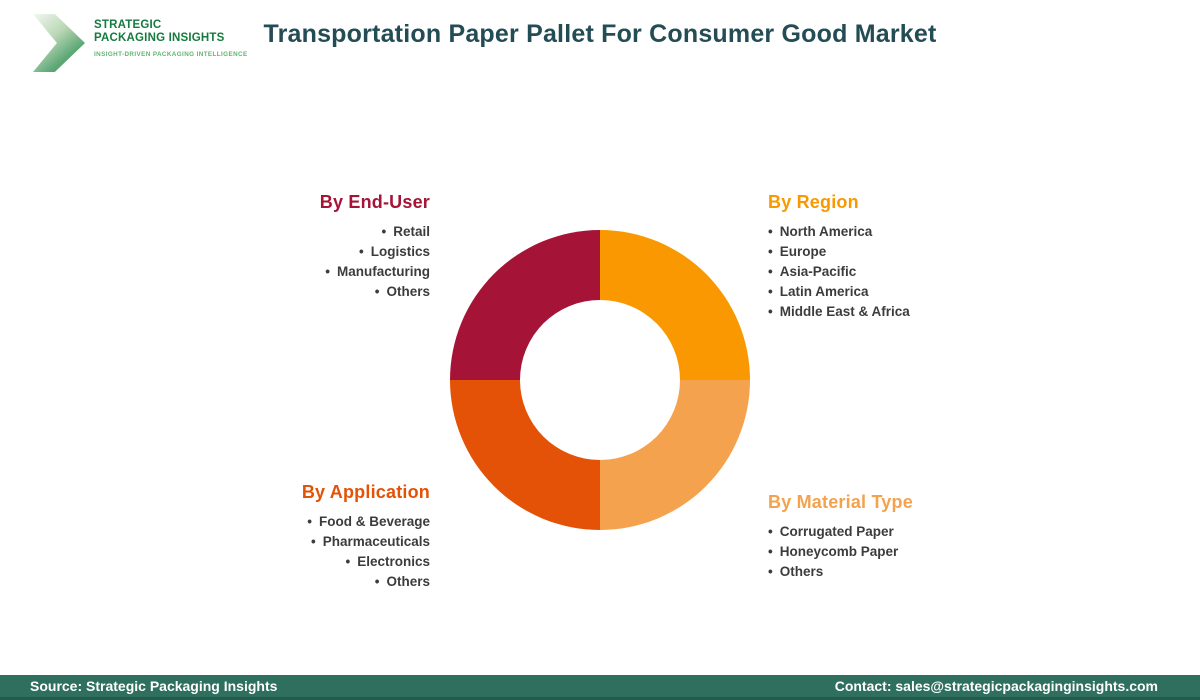 The width and height of the screenshot is (1200, 700). What do you see at coordinates (839, 252) in the screenshot?
I see `list-item: Europe` at bounding box center [839, 252].